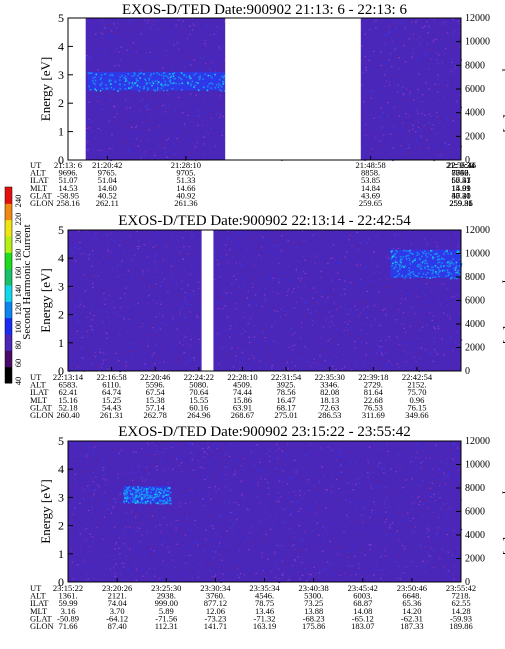 This screenshot has height=649, width=505. What do you see at coordinates (185, 203) in the screenshot?
I see `table-cell: 261.36` at bounding box center [185, 203].